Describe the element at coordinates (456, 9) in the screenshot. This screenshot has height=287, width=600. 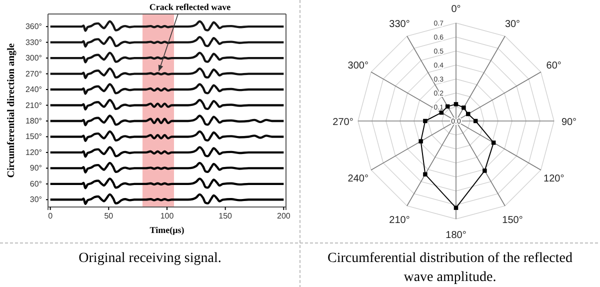
I see `spoke-label: 0°` at that location.